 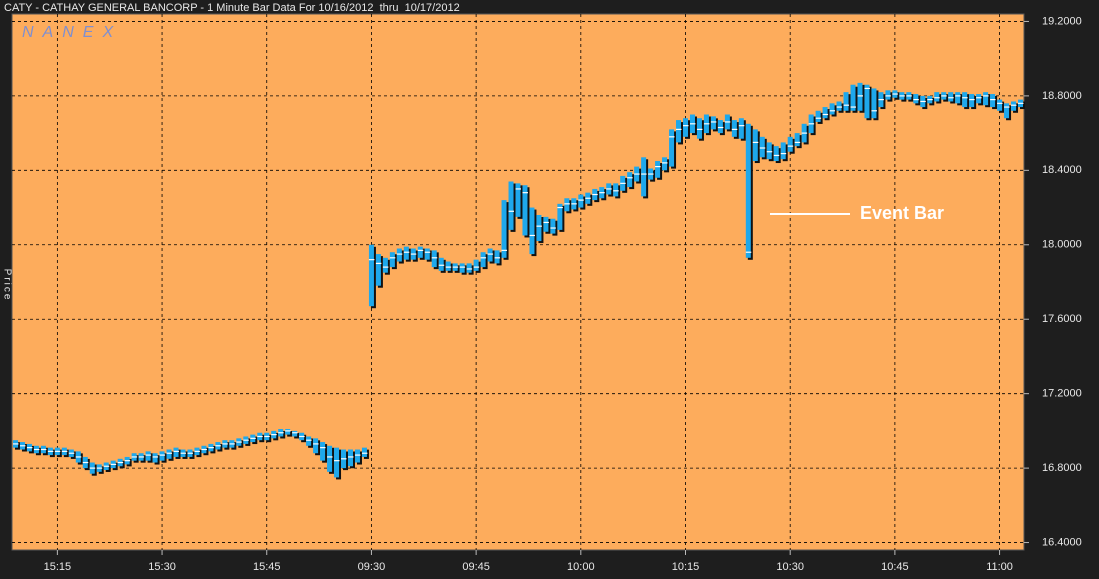 What do you see at coordinates (902, 213) in the screenshot?
I see `annotation: Event Bar` at bounding box center [902, 213].